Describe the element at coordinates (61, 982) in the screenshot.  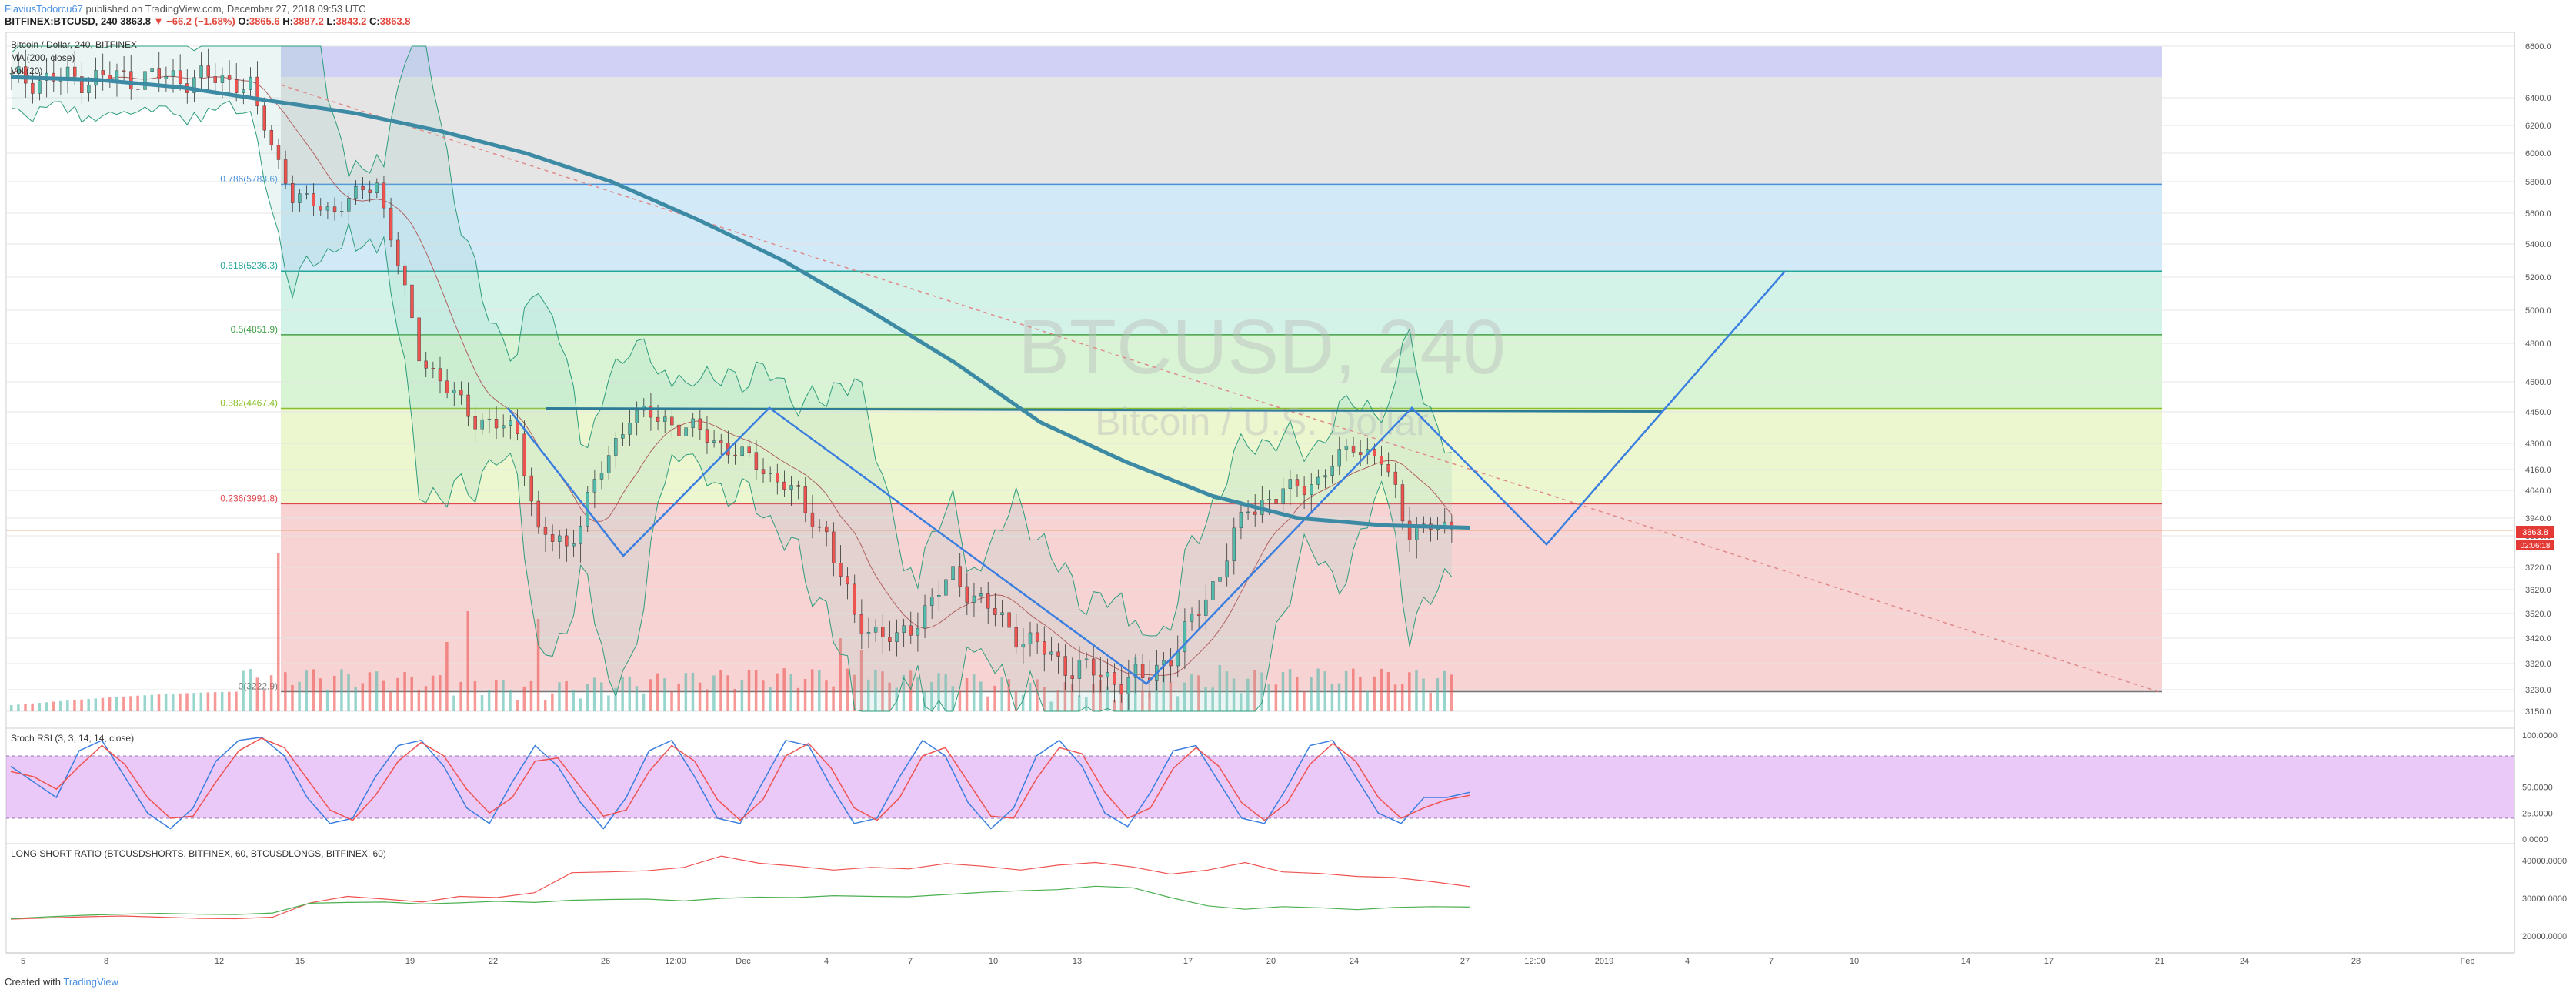
I see `footer: Created with TradingView` at that location.